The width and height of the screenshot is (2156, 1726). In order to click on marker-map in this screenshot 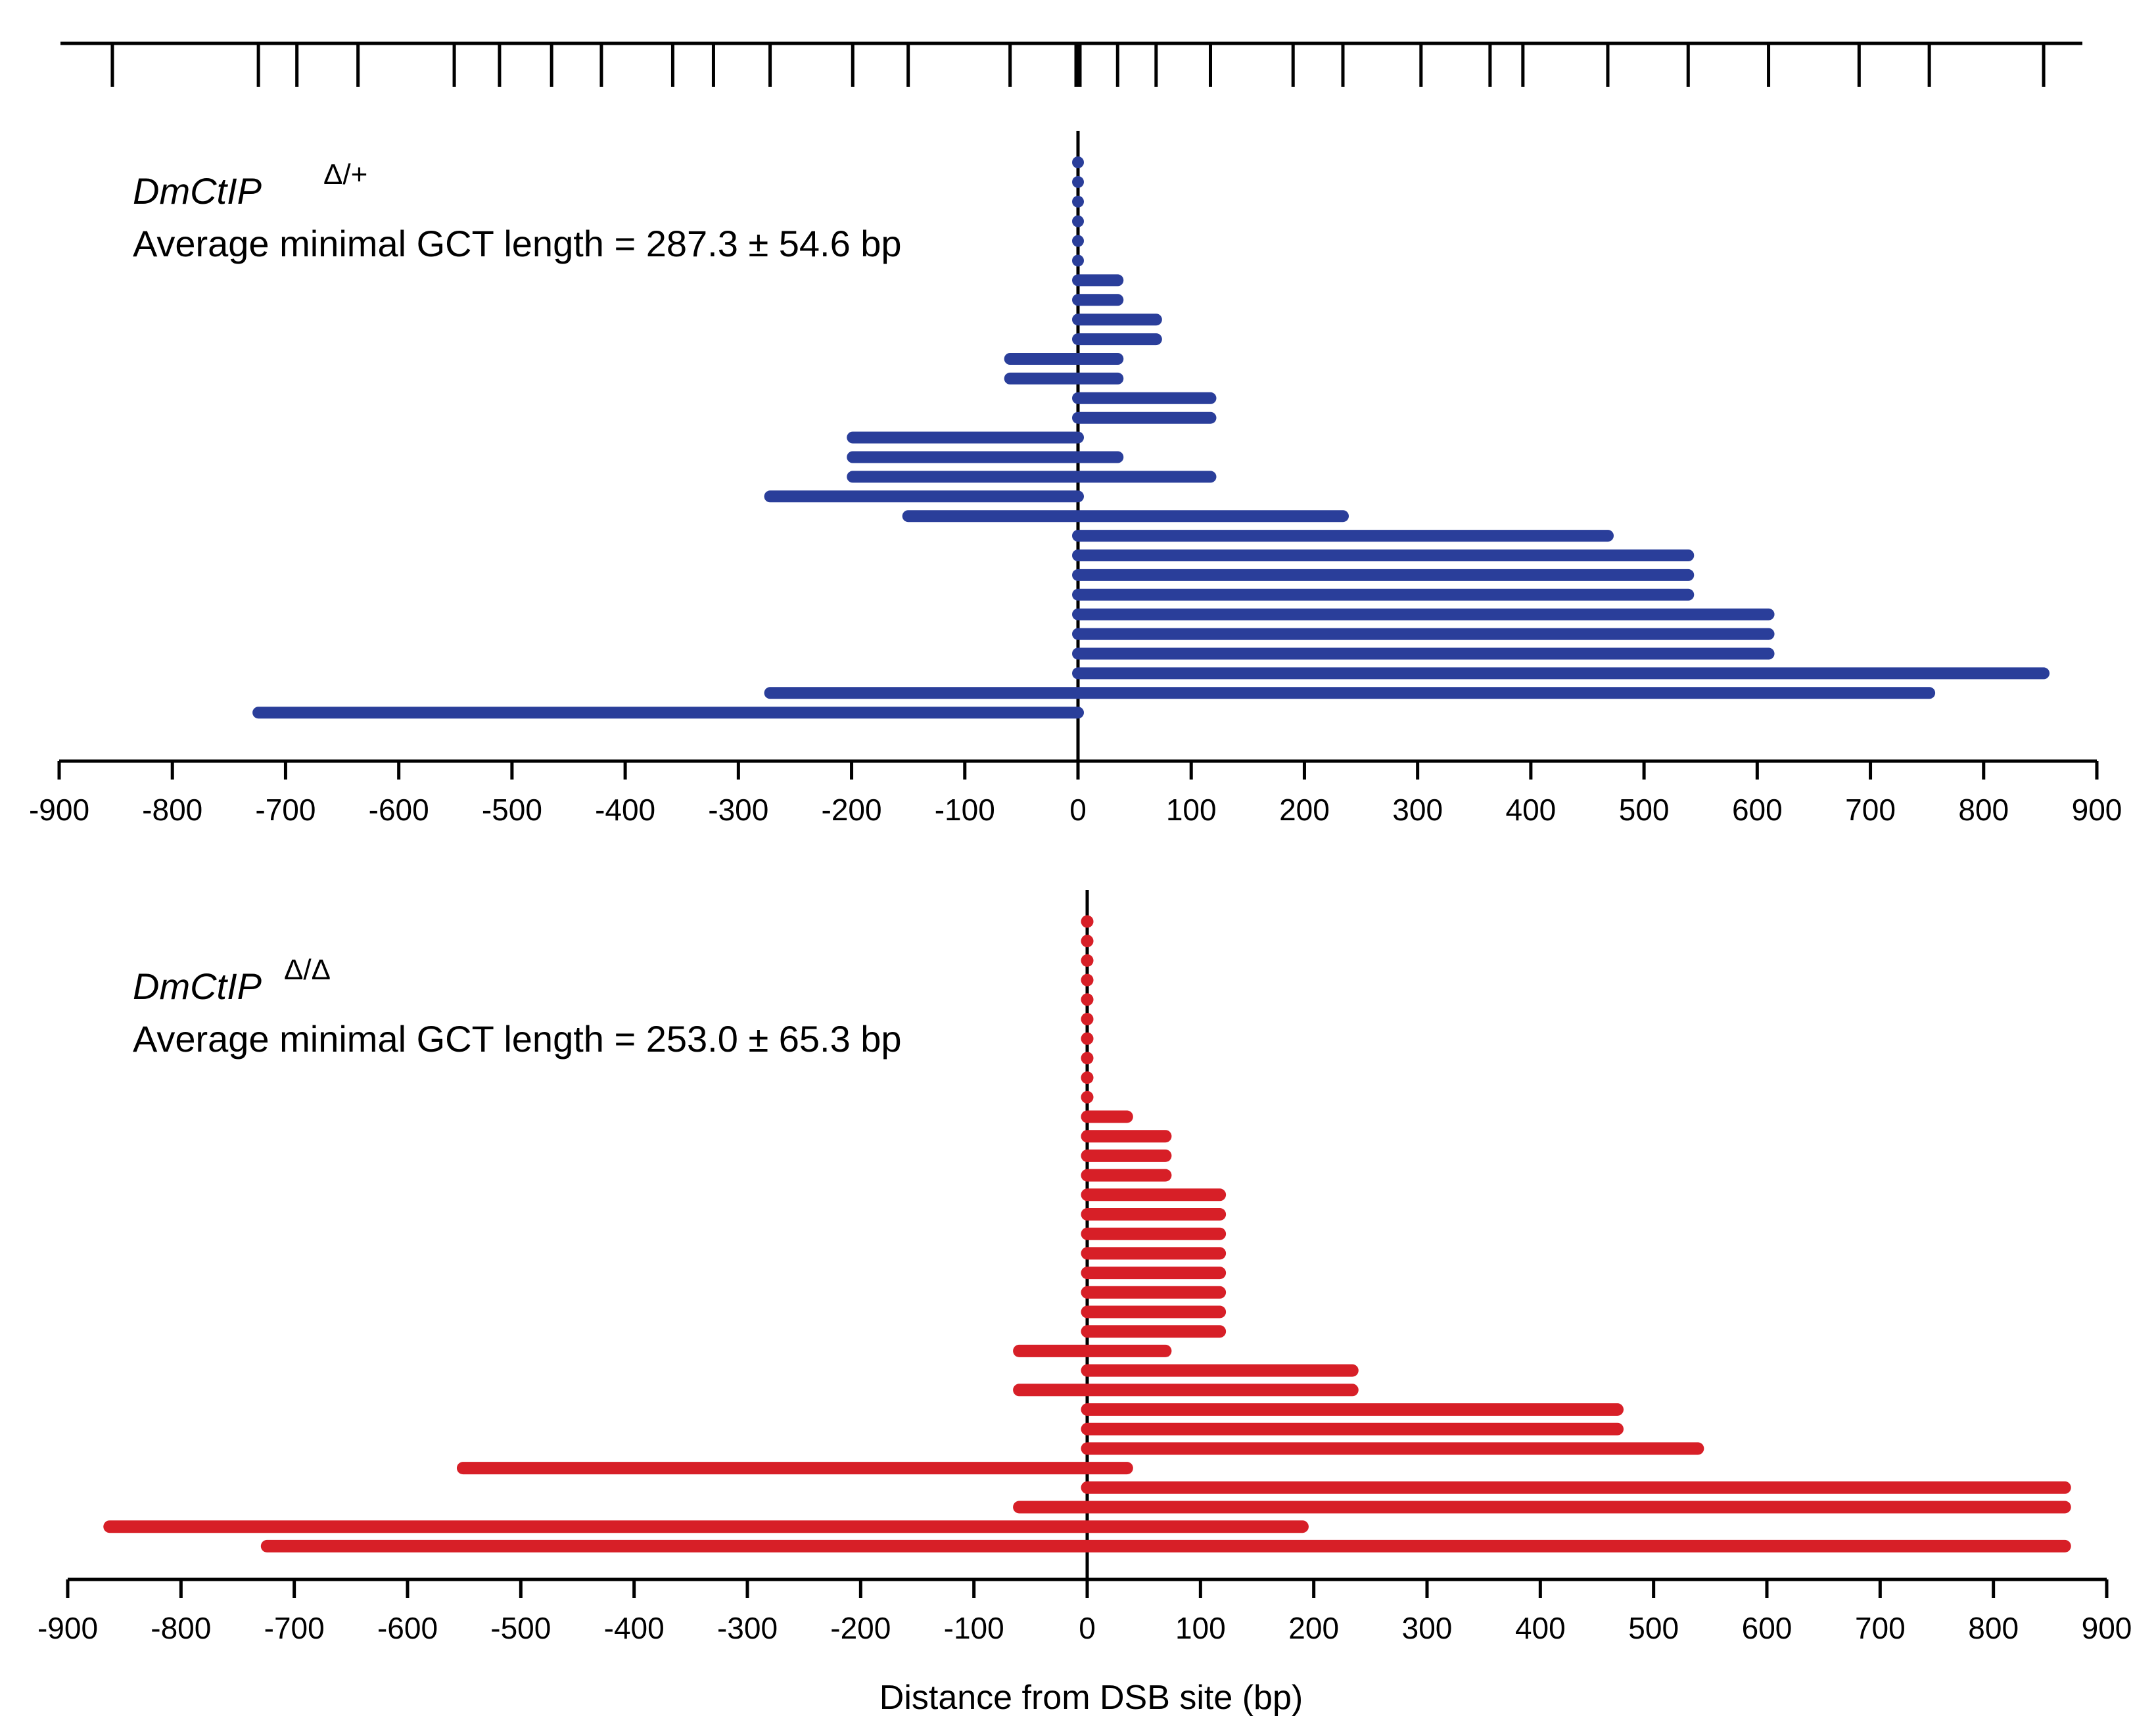, I will do `click(1071, 64)`.